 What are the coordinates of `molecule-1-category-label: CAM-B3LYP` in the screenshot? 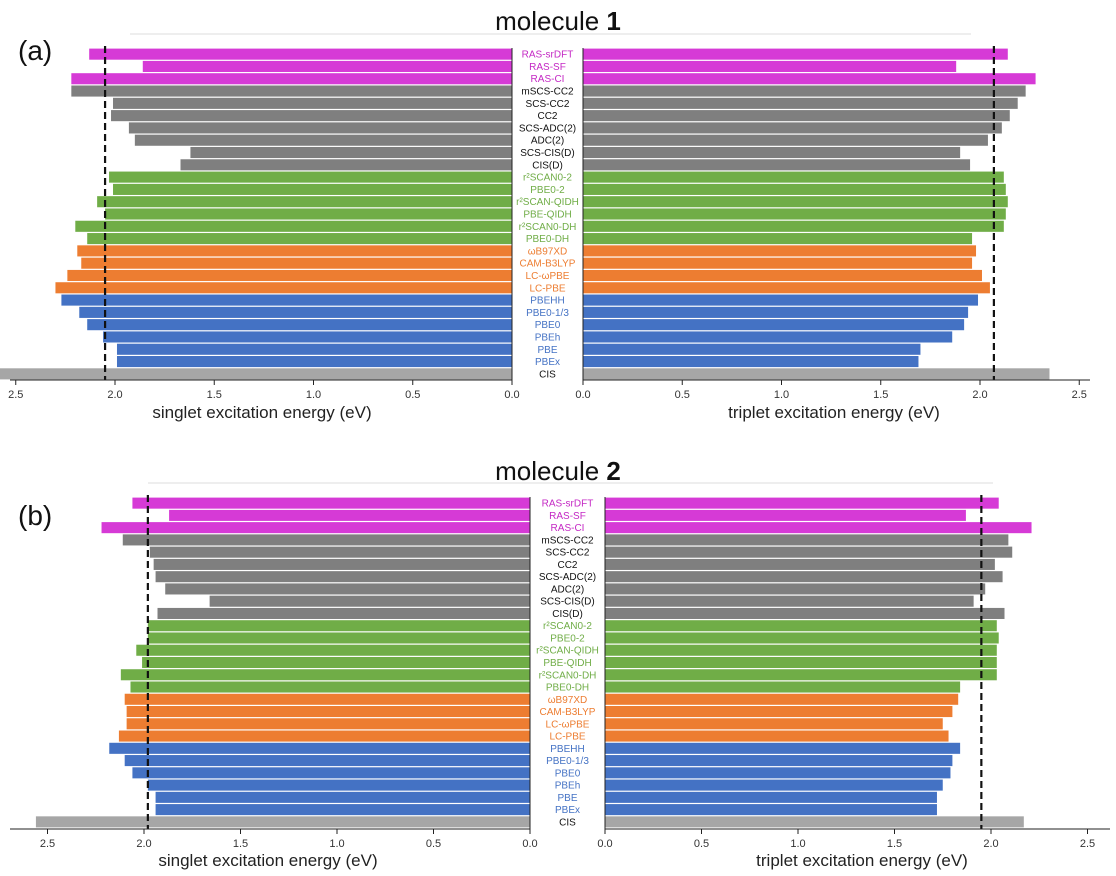 It's located at (548, 264).